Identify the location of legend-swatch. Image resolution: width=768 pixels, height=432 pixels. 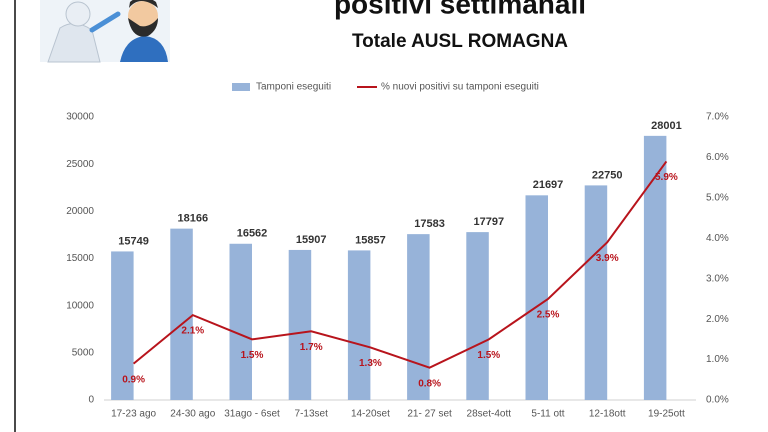
(241, 87).